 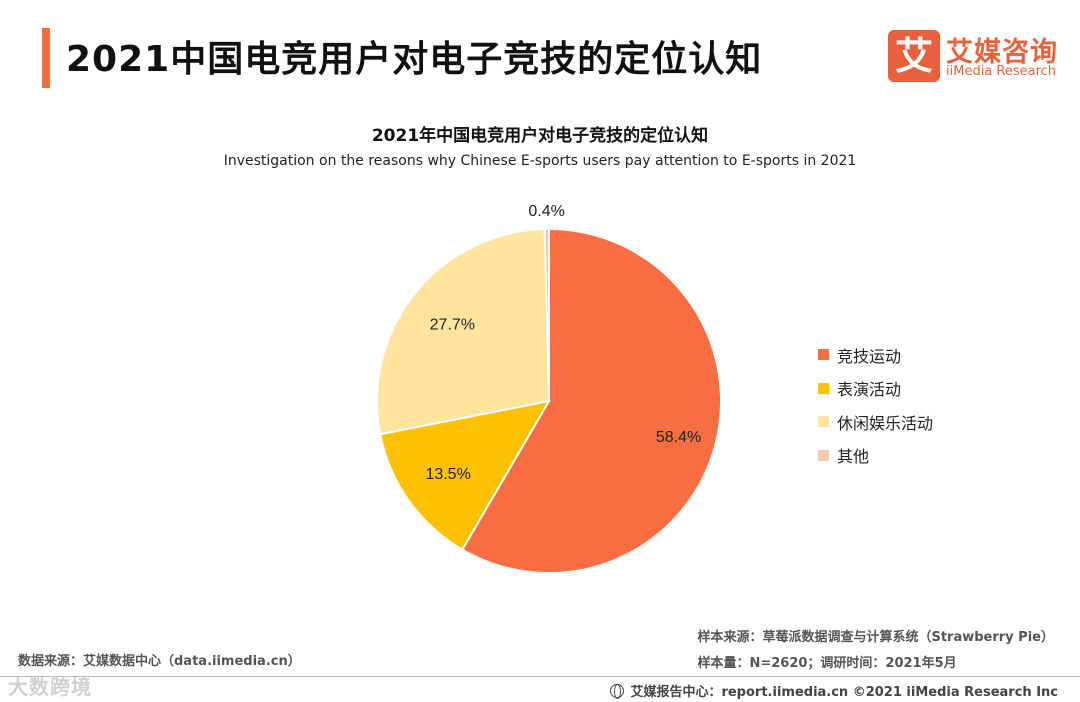 What do you see at coordinates (447, 474) in the screenshot?
I see `pie-data-label: 13.5%` at bounding box center [447, 474].